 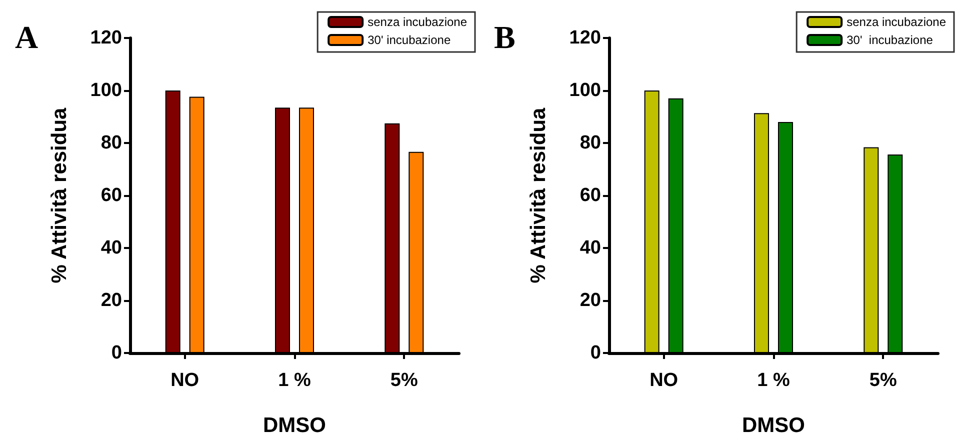 What do you see at coordinates (505, 37) in the screenshot?
I see `chart-title: B` at bounding box center [505, 37].